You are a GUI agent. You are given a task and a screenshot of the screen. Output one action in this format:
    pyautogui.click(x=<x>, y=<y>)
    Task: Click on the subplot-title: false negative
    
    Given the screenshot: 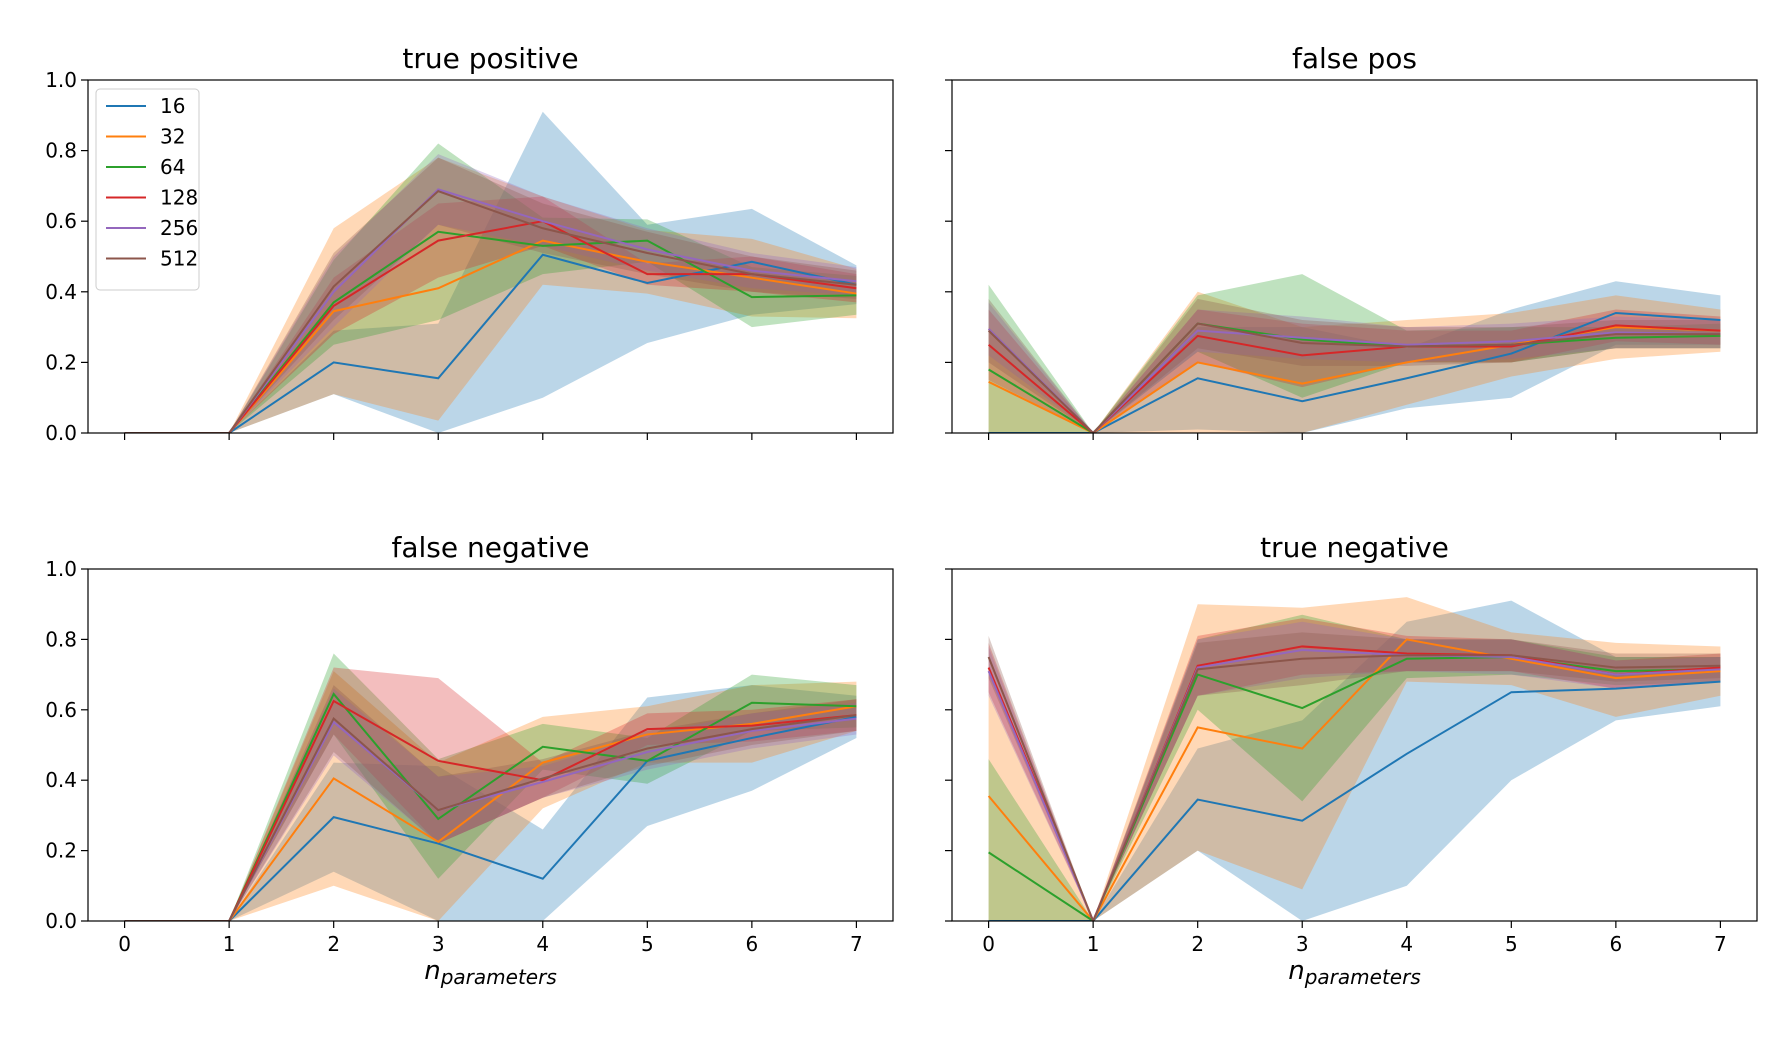 What is the action you would take?
    pyautogui.click(x=491, y=547)
    